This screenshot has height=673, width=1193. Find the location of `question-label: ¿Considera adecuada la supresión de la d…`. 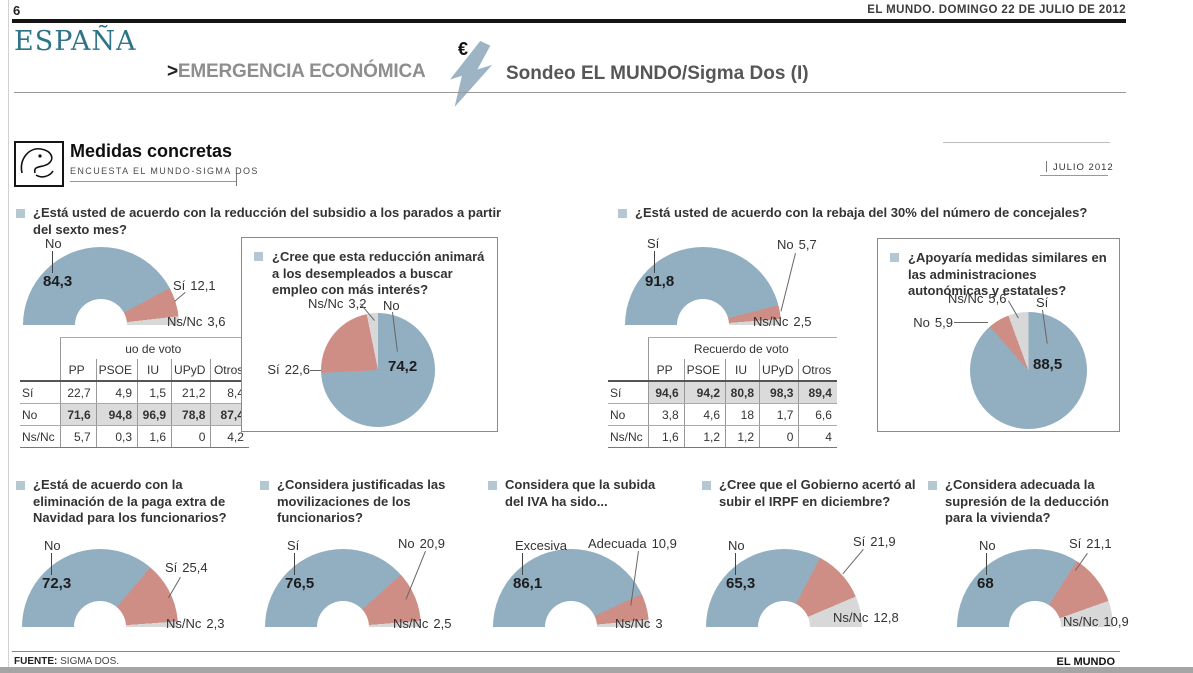

question-label: ¿Considera adecuada la supresión de la d… is located at coordinates (1027, 501).